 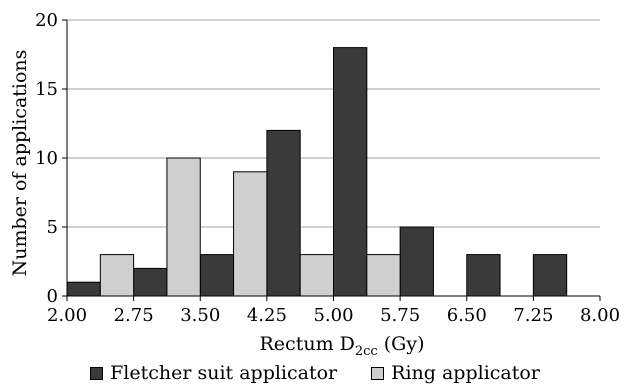 What do you see at coordinates (378, 373) in the screenshot?
I see `legend-swatch-ring` at bounding box center [378, 373].